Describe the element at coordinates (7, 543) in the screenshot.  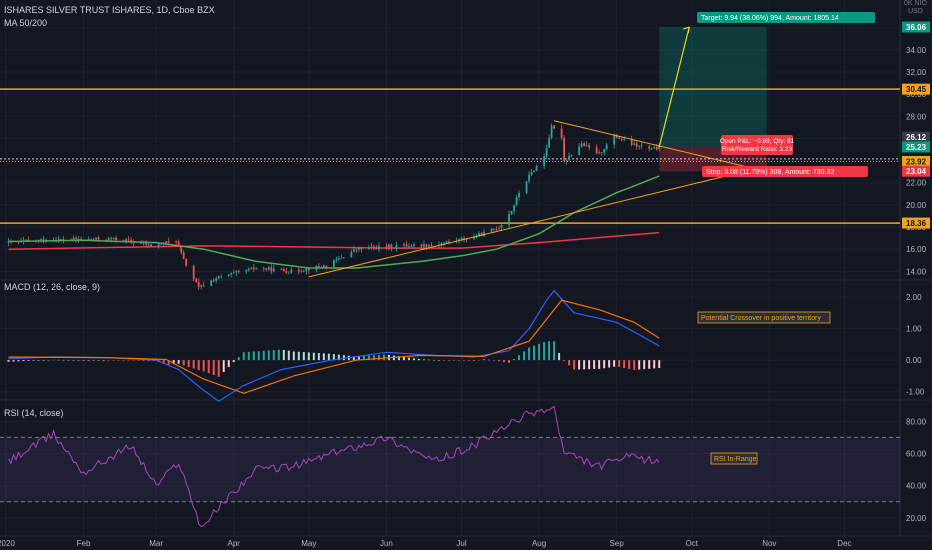
I see `x-tick-label: 2020` at that location.